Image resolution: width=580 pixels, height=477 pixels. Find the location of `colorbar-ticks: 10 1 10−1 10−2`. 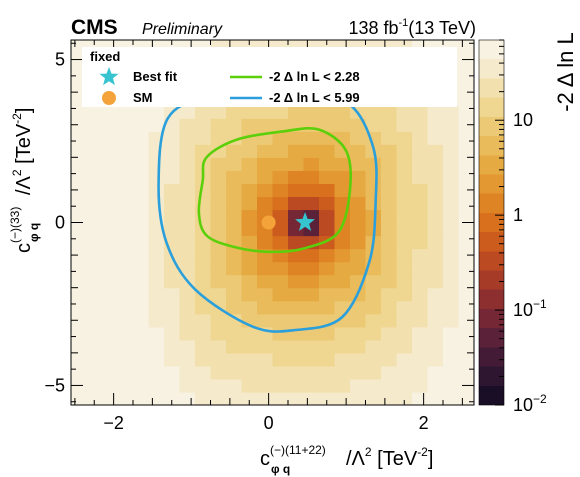

colorbar-ticks: 10 1 10−1 10−2 is located at coordinates (521, 227).